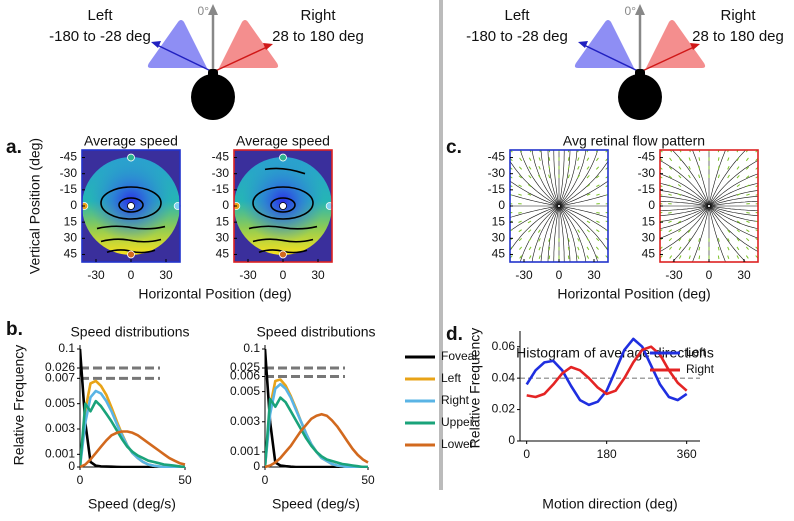 This screenshot has width=794, height=521. What do you see at coordinates (213, 97) in the screenshot?
I see `head` at bounding box center [213, 97].